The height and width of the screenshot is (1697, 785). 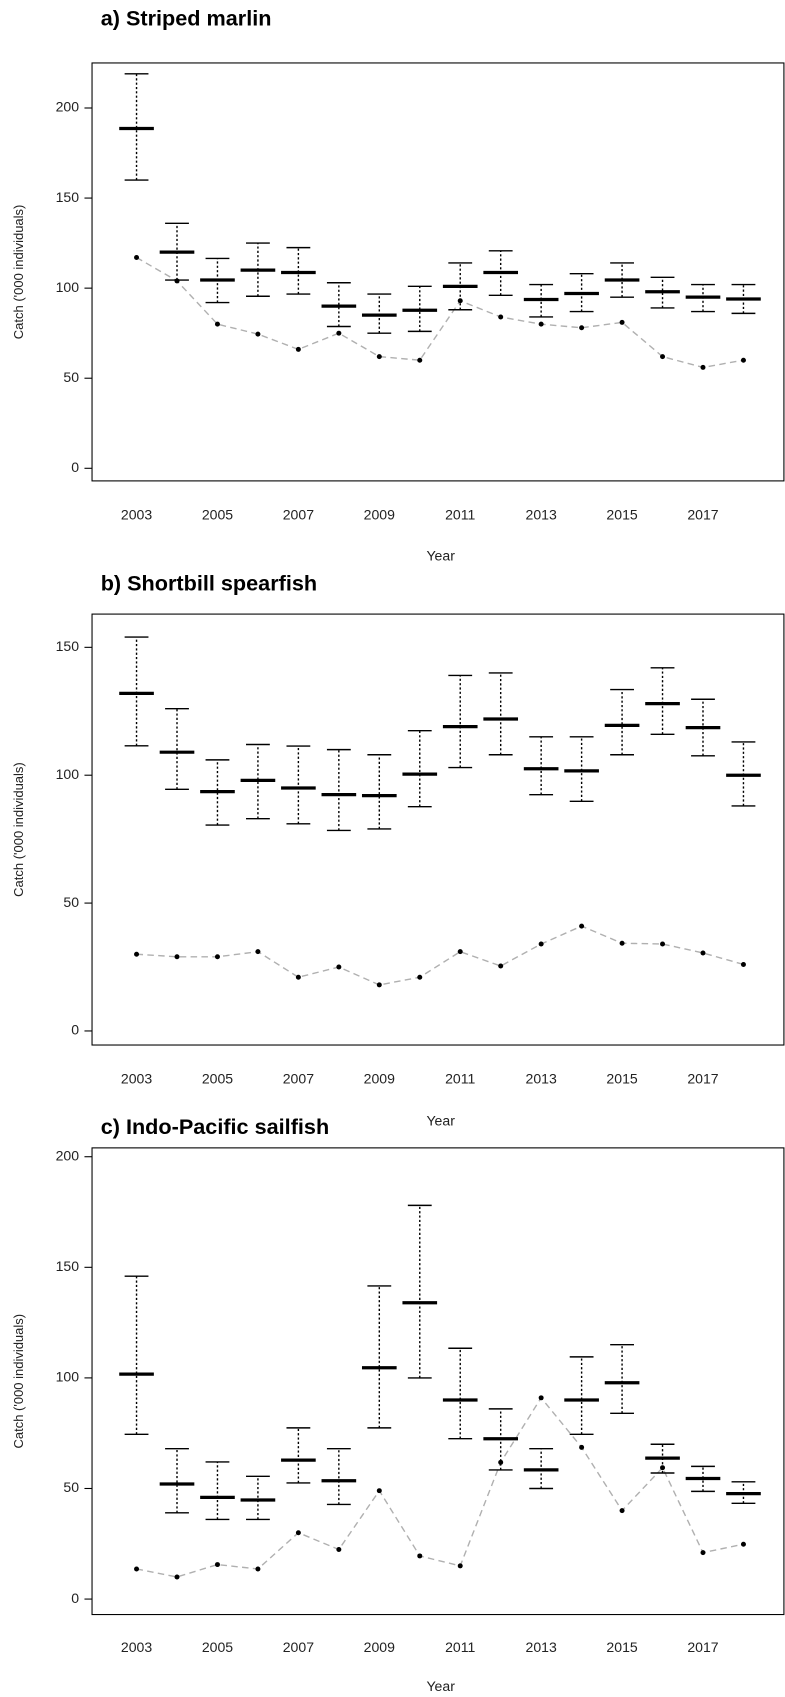 I want to click on panel-title: b) Shortbill spearfish, so click(x=209, y=583).